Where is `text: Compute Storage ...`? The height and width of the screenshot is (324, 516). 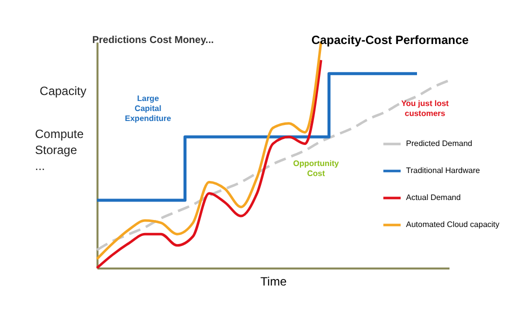
text: Compute Storage ... is located at coordinates (59, 150).